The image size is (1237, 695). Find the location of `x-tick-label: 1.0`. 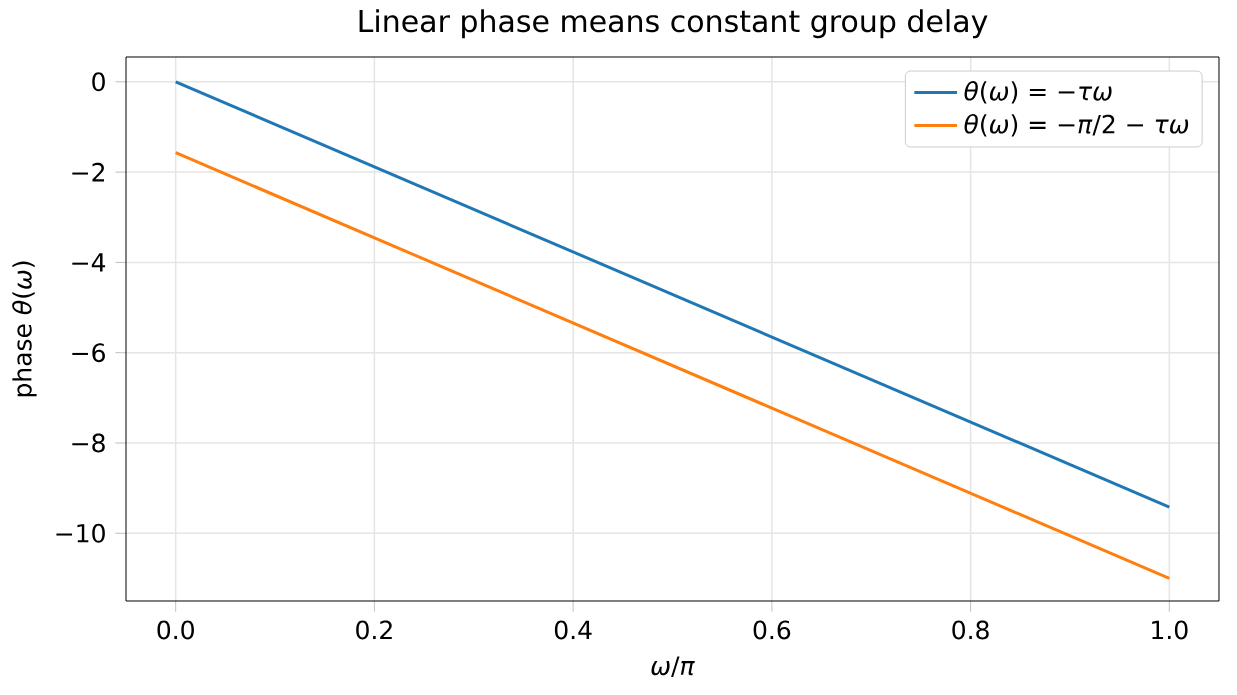

x-tick-label: 1.0 is located at coordinates (1170, 630).